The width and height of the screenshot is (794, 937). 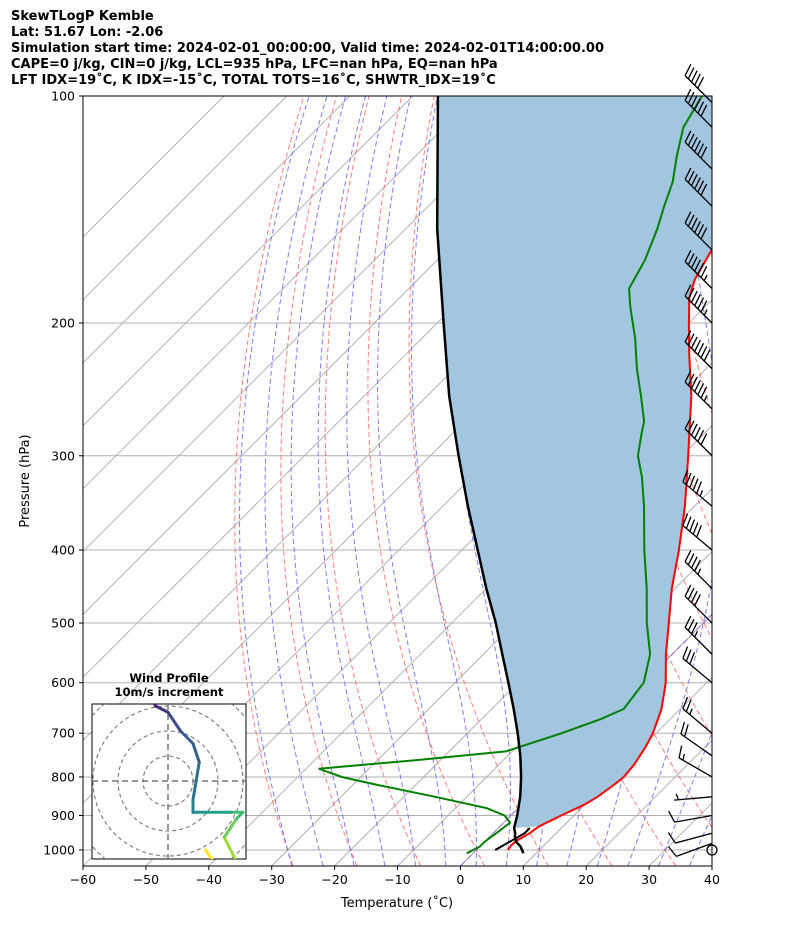 I want to click on x-tick-label: 0, so click(x=460, y=879).